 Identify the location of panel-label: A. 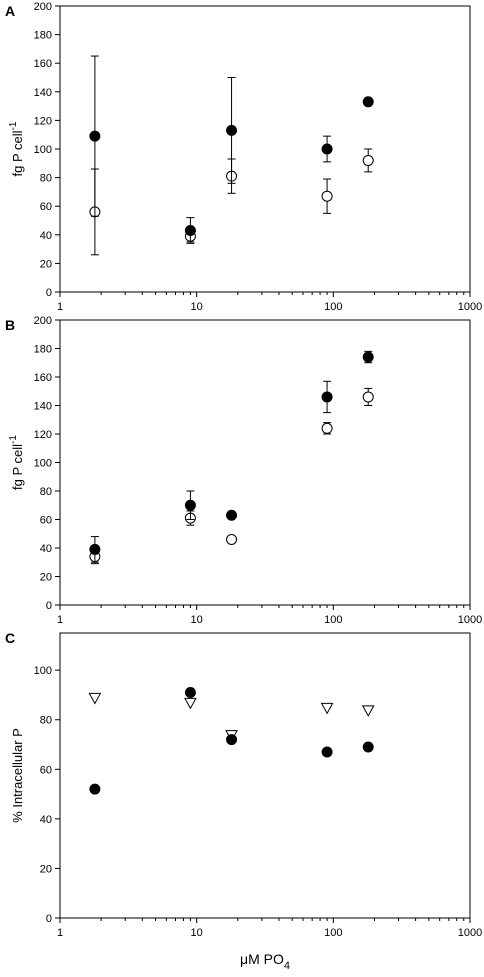
(10, 11).